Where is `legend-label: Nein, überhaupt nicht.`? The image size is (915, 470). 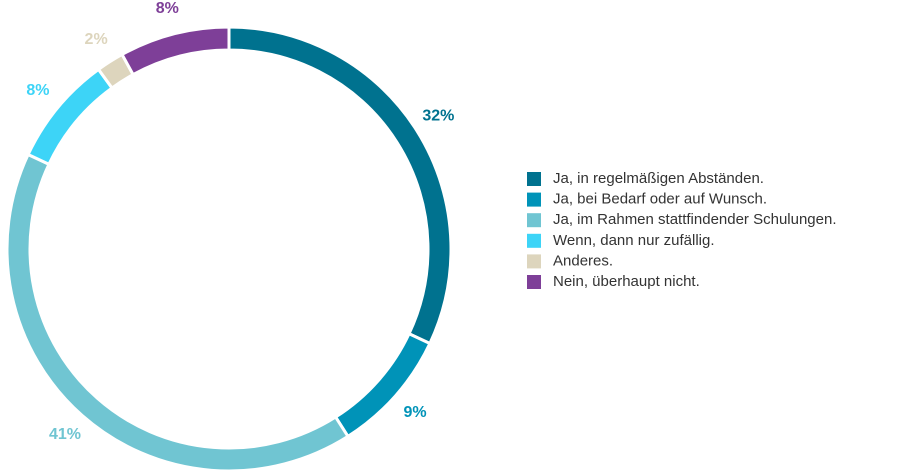 legend-label: Nein, überhaupt nicht. is located at coordinates (626, 281).